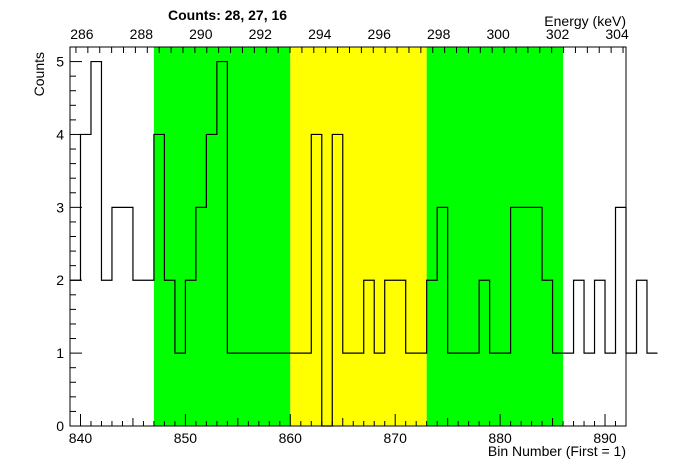  What do you see at coordinates (39, 74) in the screenshot?
I see `y-axis-label: Counts` at bounding box center [39, 74].